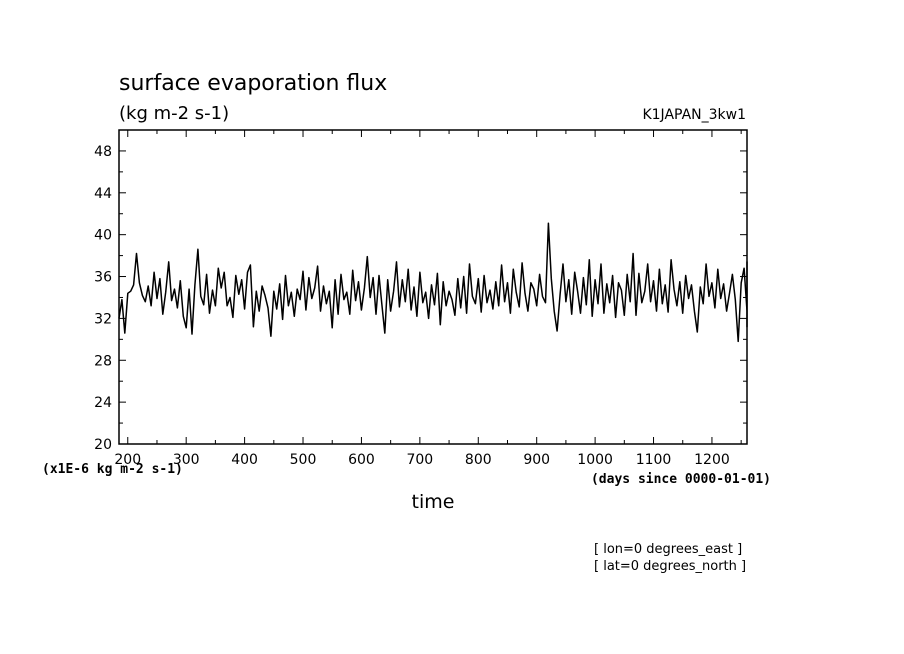 The width and height of the screenshot is (904, 654). Describe the element at coordinates (303, 460) in the screenshot. I see `x-tick-label: 500` at that location.